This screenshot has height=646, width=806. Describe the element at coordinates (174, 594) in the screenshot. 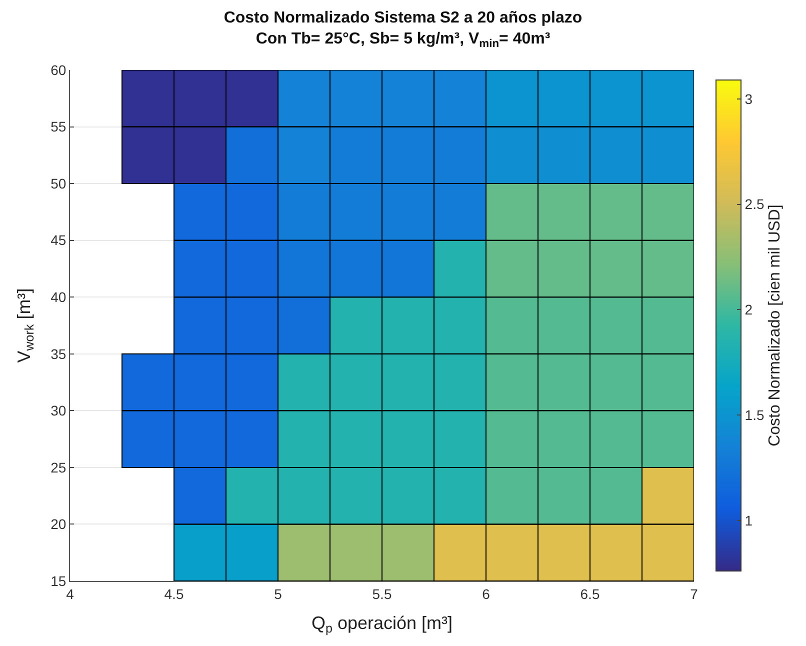

I see `x-tick-label: 4.5` at that location.